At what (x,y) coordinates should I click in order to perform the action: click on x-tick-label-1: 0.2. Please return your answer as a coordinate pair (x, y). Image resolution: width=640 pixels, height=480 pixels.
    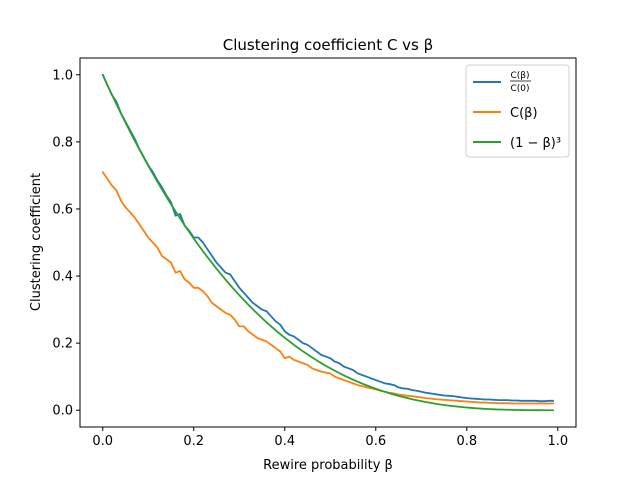
    Looking at the image, I should click on (193, 441).